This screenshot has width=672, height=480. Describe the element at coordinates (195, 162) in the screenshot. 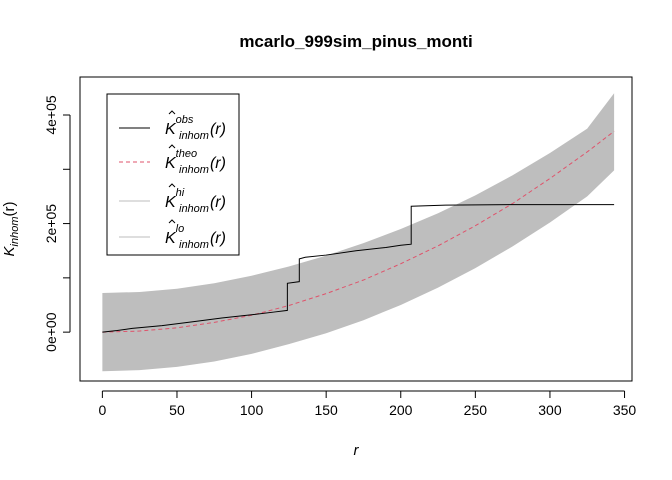

I see `legend-label-theo: Ktheo inhom(r)` at that location.